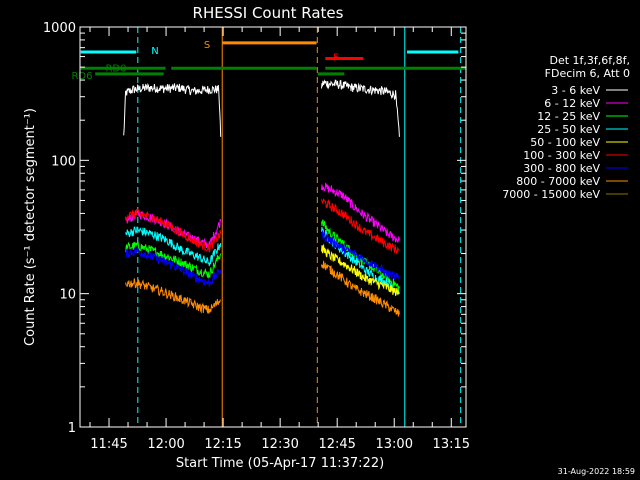 The width and height of the screenshot is (640, 480). I want to click on timestamp-footer: 31-Aug-2022 18:59, so click(596, 471).